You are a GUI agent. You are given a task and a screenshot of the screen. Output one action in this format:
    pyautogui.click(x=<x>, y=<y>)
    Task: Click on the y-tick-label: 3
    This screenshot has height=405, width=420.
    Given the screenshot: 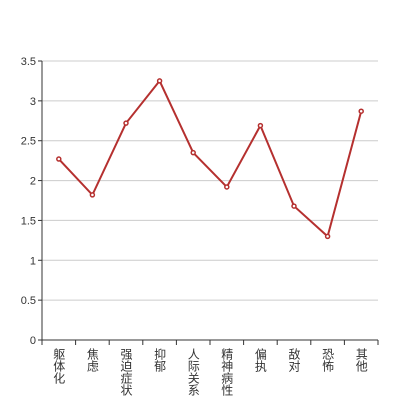 What is the action you would take?
    pyautogui.click(x=33, y=102)
    